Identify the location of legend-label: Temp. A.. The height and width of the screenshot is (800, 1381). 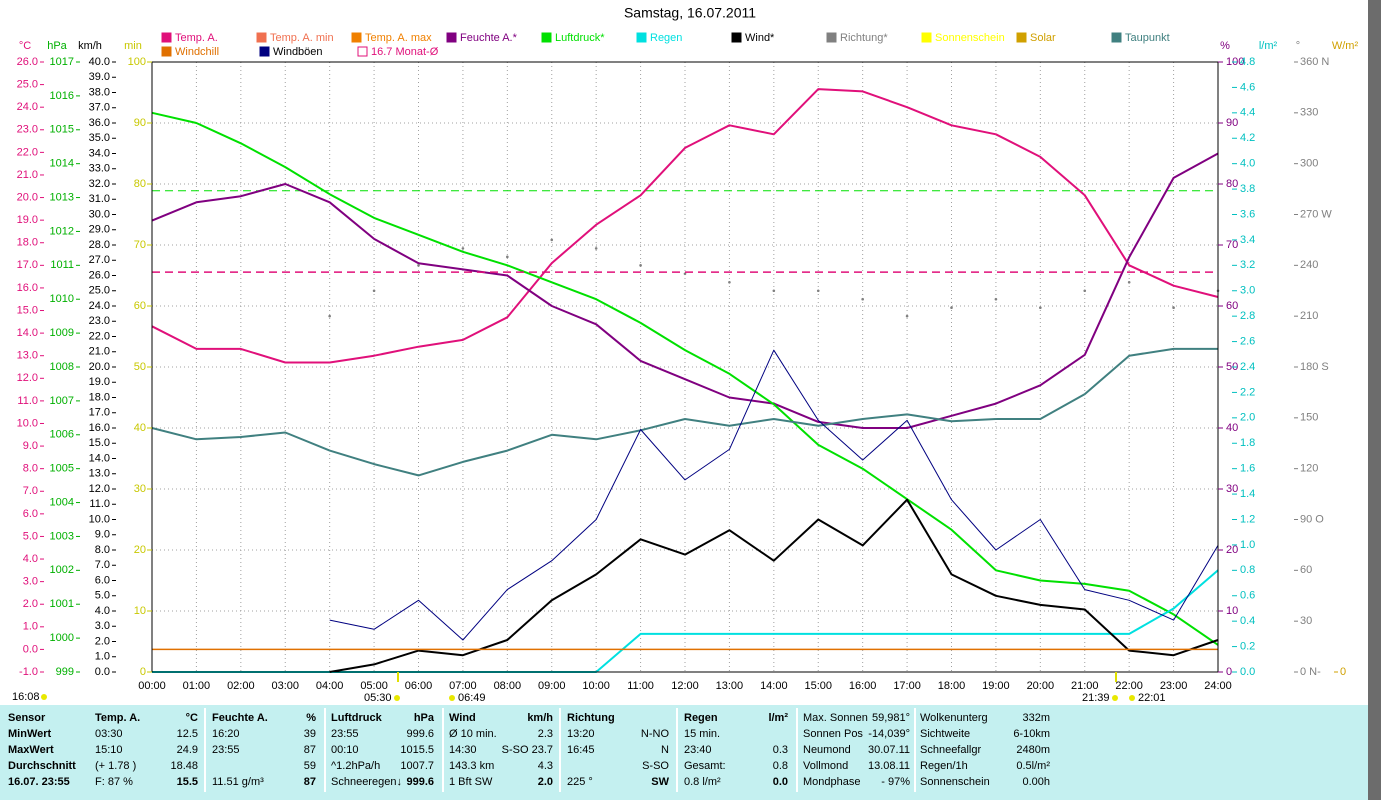
(196, 38).